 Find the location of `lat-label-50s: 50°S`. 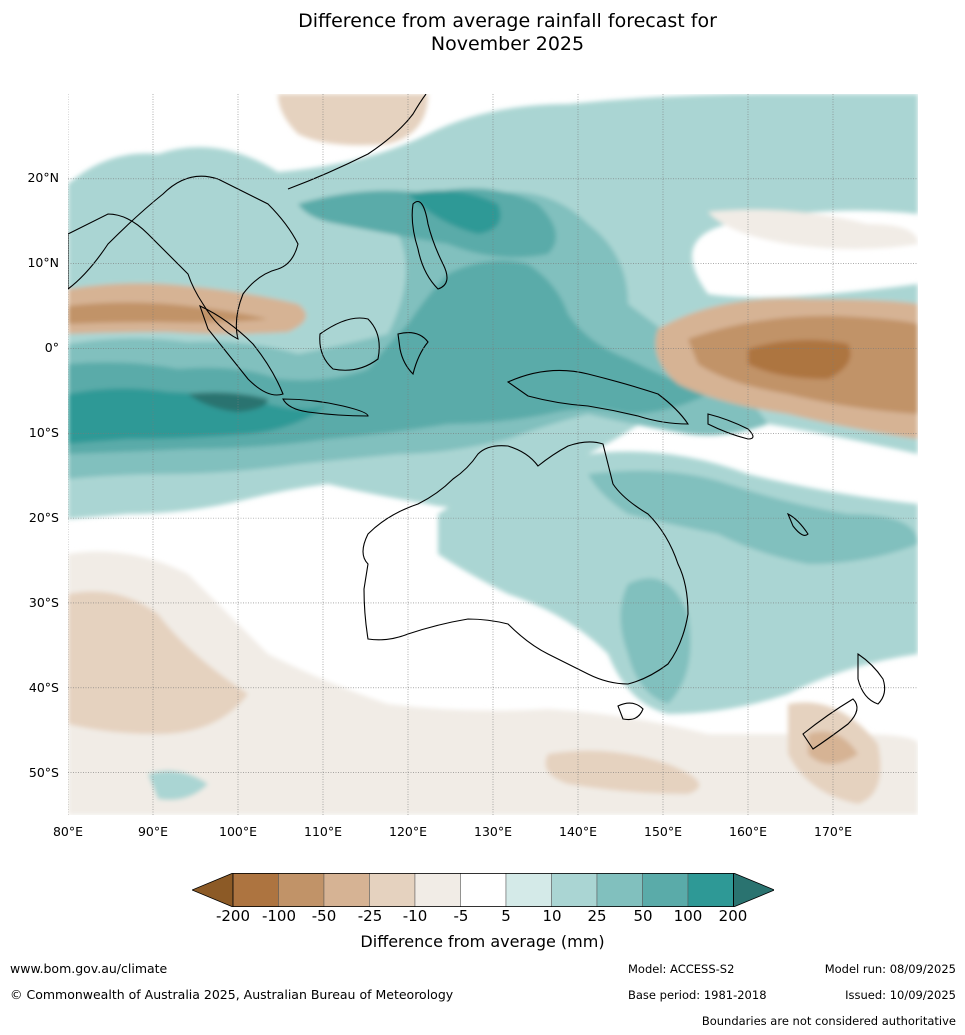

lat-label-50s: 50°S is located at coordinates (43, 772).